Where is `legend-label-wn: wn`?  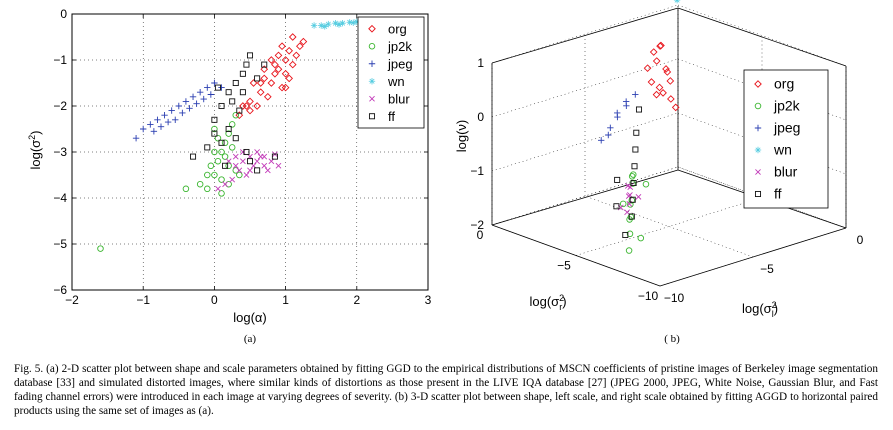
legend-label-wn: wn is located at coordinates (782, 150).